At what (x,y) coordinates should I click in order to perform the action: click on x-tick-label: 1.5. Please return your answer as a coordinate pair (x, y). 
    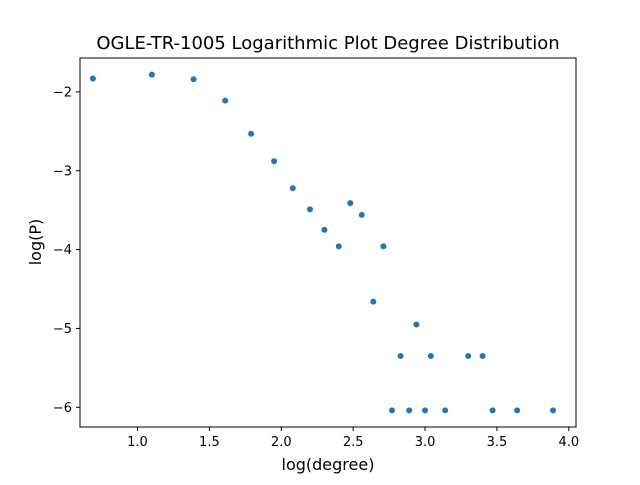
    Looking at the image, I should click on (209, 442).